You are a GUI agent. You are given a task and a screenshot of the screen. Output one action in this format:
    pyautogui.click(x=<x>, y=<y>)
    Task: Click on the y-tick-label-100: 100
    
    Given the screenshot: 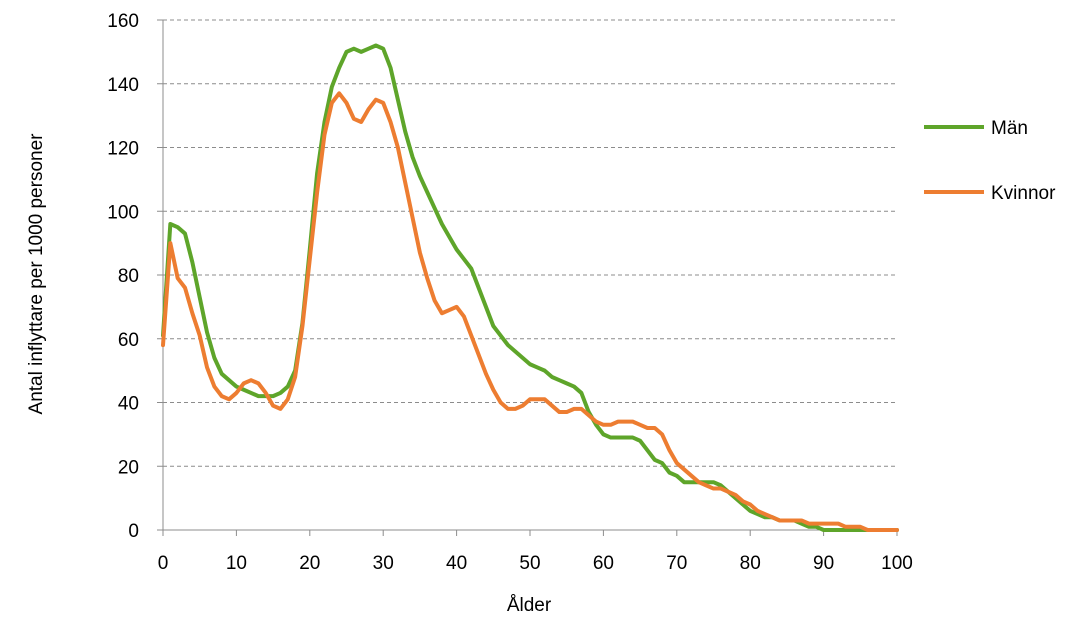 What is the action you would take?
    pyautogui.click(x=123, y=212)
    